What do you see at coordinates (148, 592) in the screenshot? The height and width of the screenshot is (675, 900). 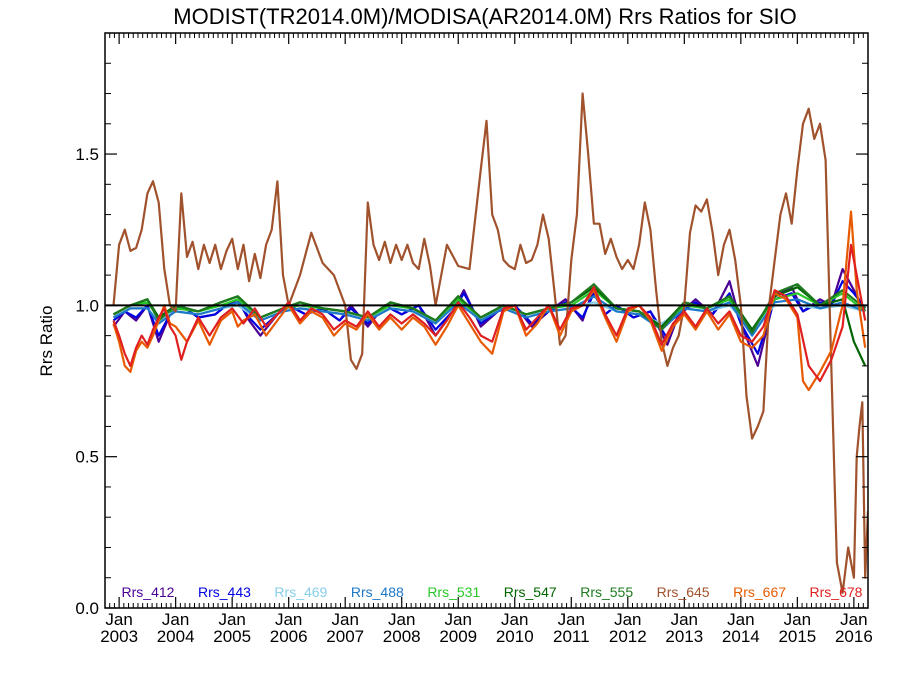 I see `legend-item-rrs_412: Rrs_412` at bounding box center [148, 592].